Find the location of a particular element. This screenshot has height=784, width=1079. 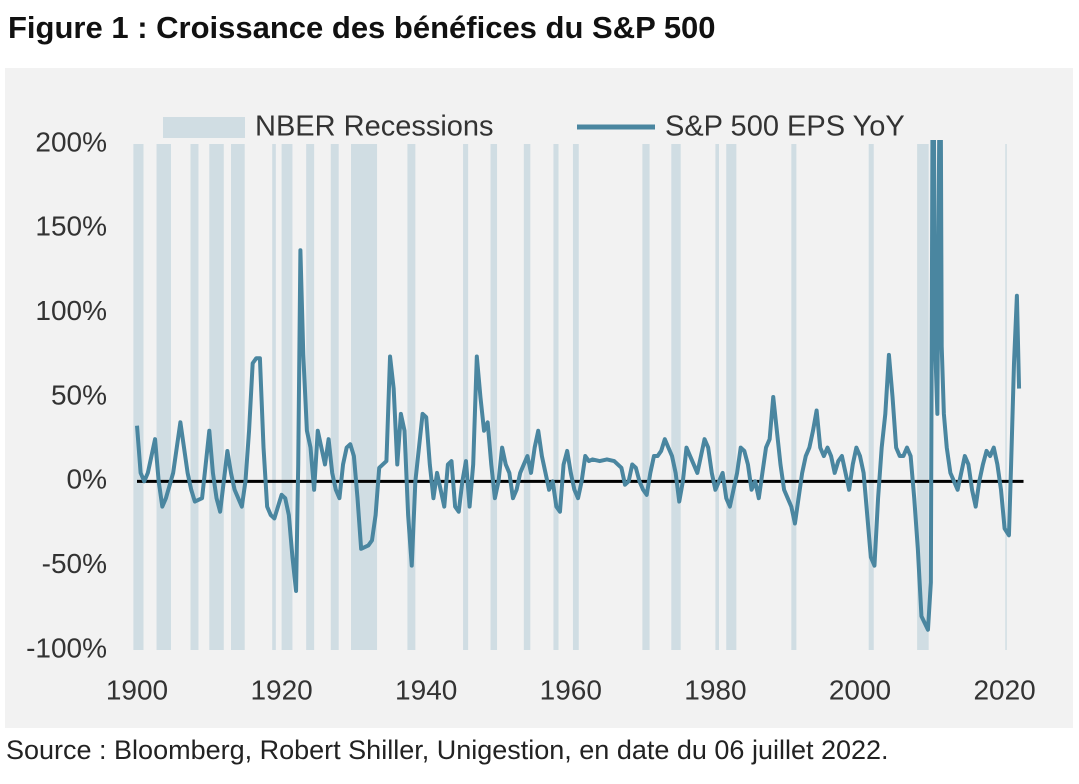

x-tick-label: 1940 is located at coordinates (426, 689).